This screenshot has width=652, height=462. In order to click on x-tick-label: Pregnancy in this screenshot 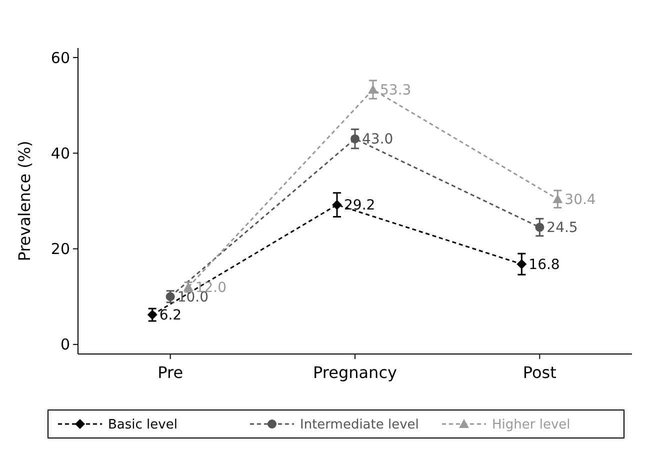, I will do `click(355, 372)`.